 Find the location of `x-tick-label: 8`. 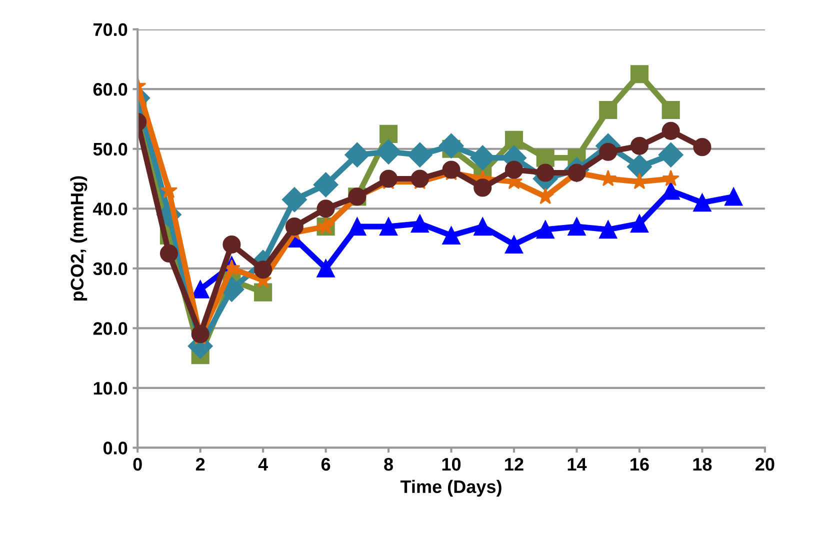

x-tick-label: 8 is located at coordinates (388, 464).